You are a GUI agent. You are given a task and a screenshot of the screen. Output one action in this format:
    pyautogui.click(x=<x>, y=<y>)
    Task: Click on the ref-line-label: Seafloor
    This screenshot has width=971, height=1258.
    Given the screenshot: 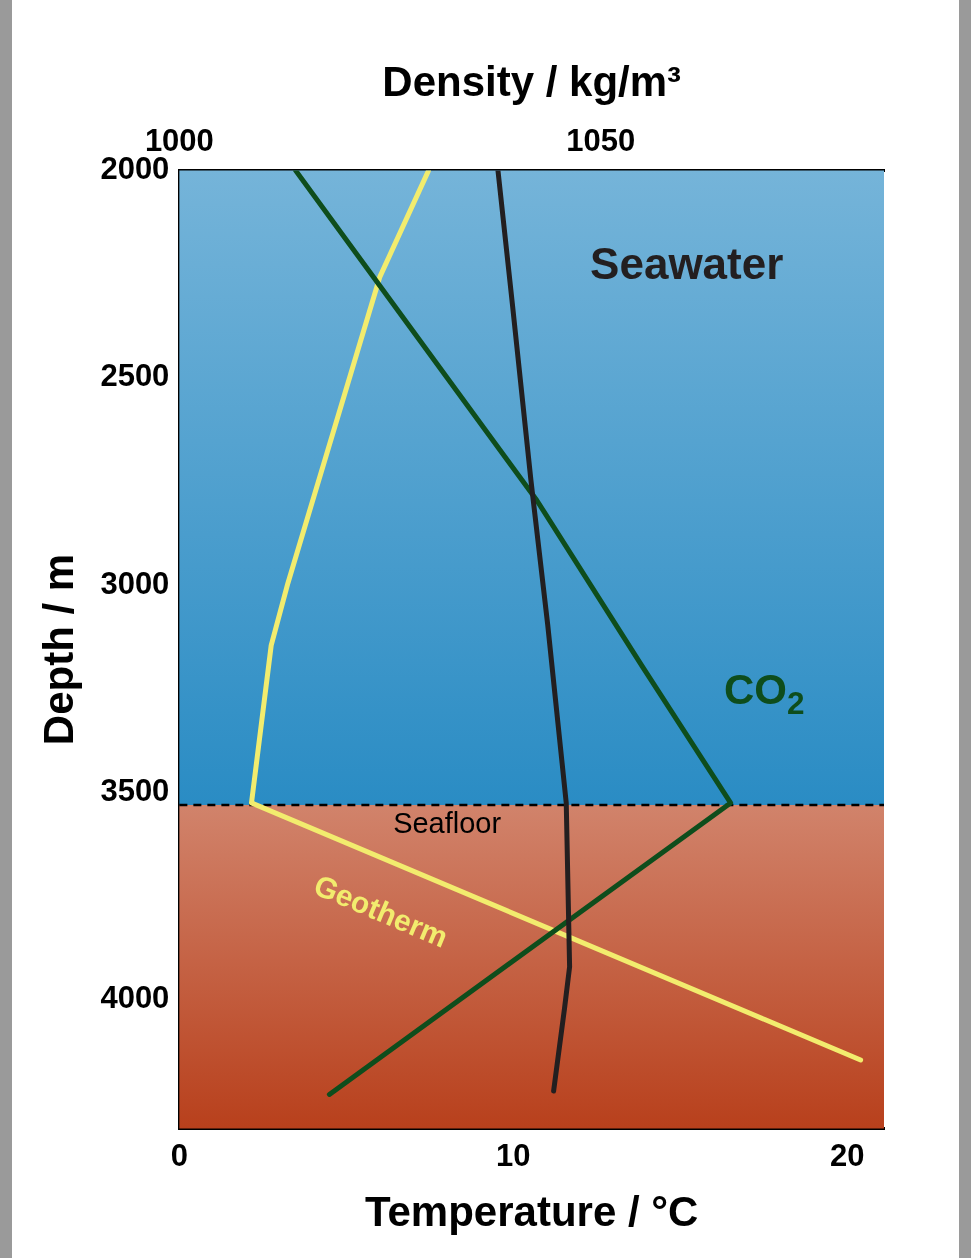 What is the action you would take?
    pyautogui.click(x=447, y=823)
    